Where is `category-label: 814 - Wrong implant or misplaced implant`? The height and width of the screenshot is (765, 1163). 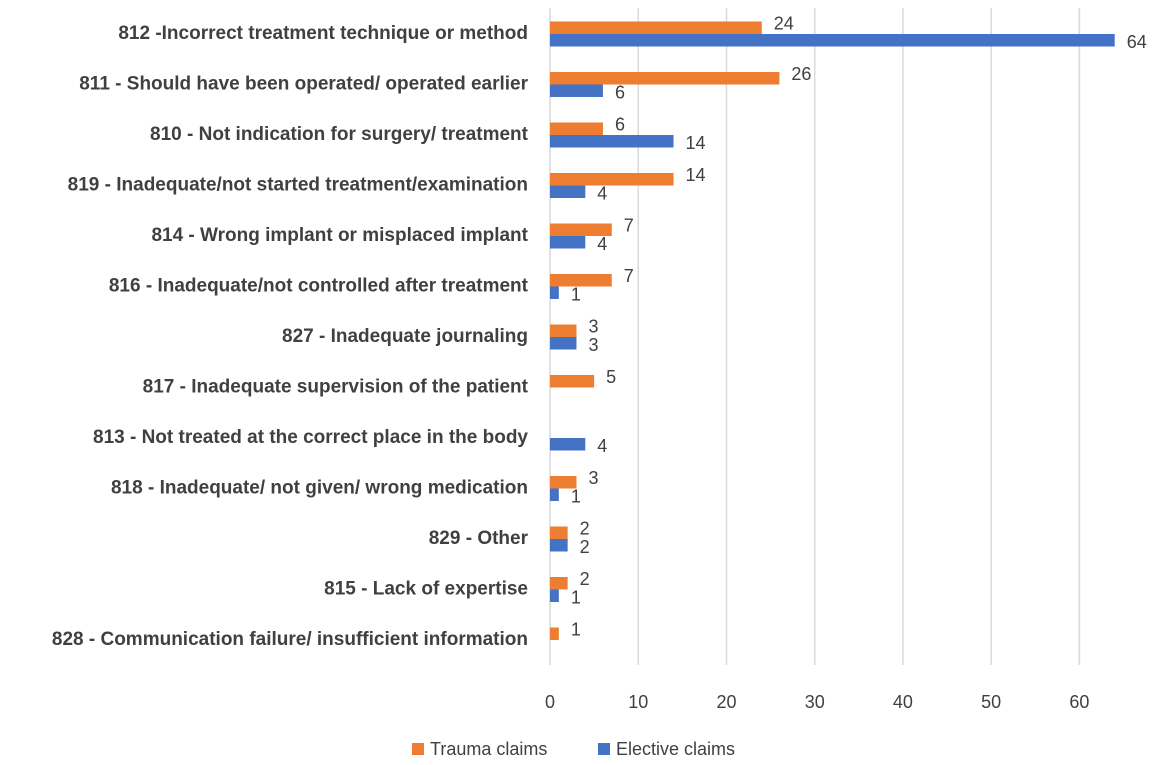 category-label: 814 - Wrong implant or misplaced implant is located at coordinates (339, 235).